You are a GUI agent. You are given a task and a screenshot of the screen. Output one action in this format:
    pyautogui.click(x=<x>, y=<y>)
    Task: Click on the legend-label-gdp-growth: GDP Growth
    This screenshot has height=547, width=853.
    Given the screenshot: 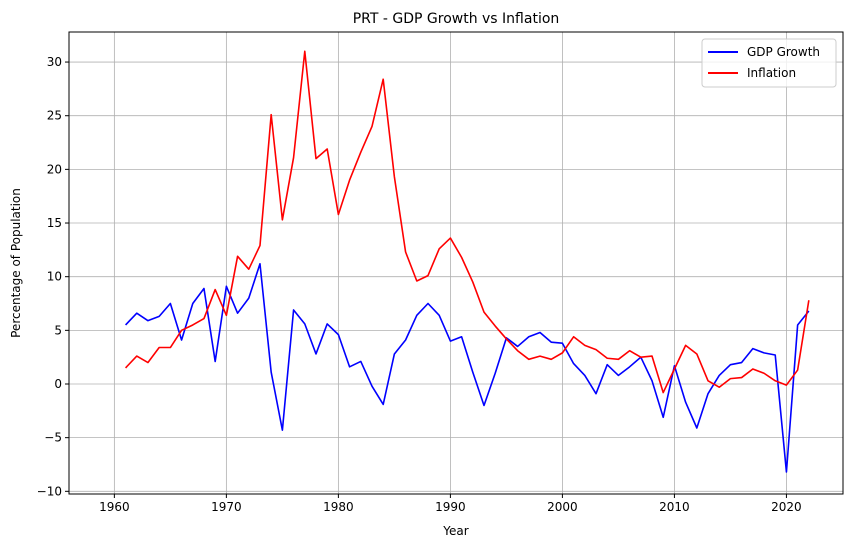 What is the action you would take?
    pyautogui.click(x=783, y=52)
    